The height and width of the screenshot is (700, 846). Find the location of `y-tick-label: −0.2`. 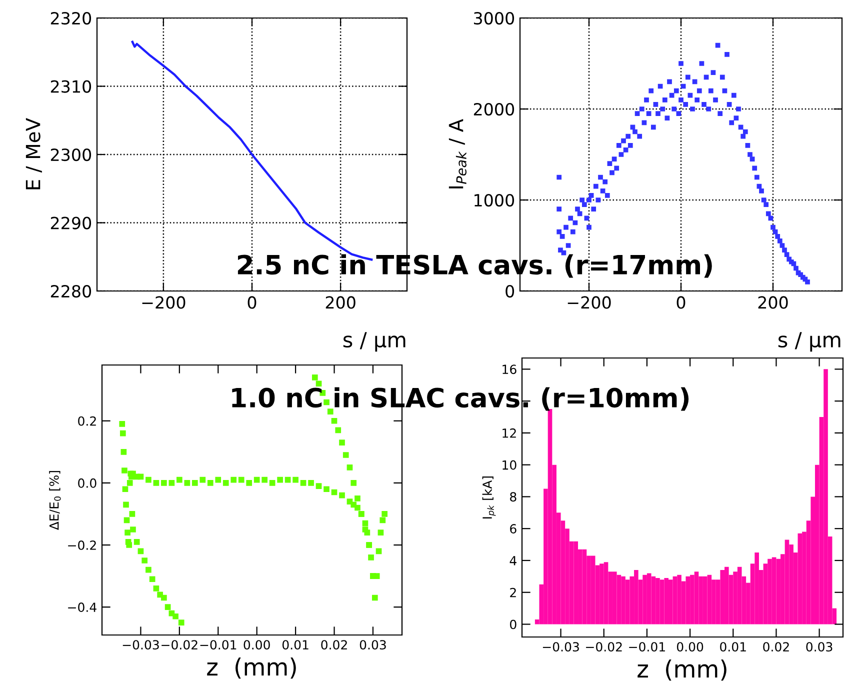

y-tick-label: −0.2 is located at coordinates (82, 545).